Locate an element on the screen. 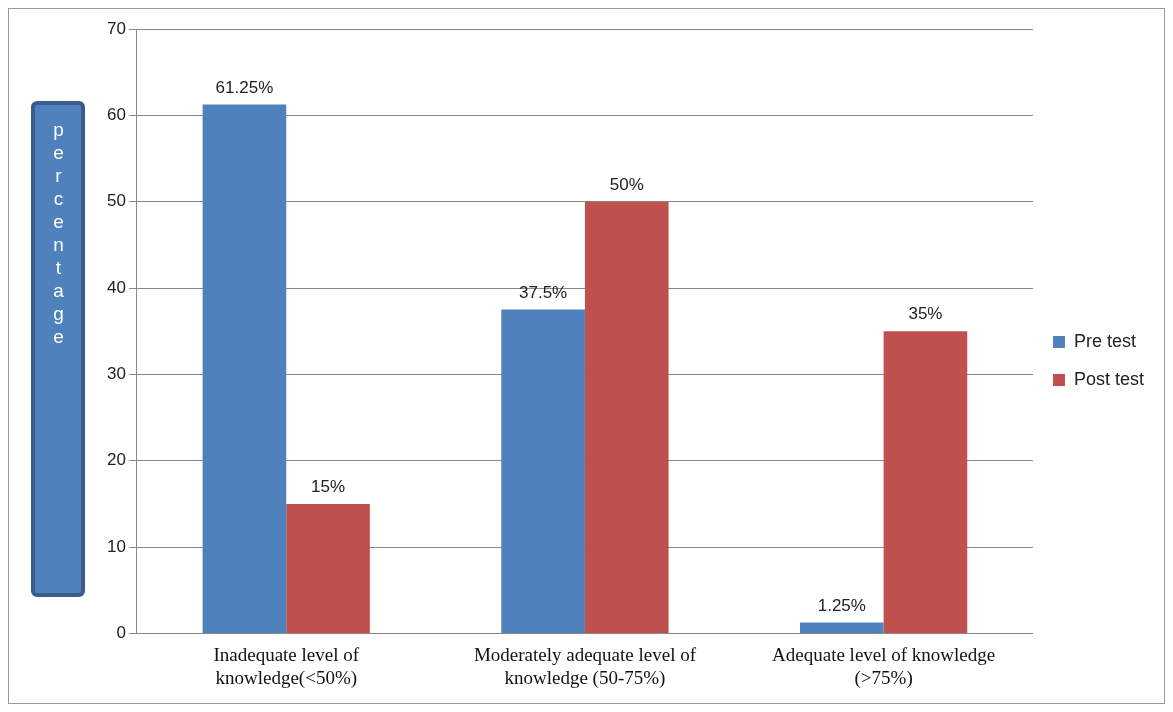 The image size is (1173, 712). y-tick-label: 10 is located at coordinates (116, 546).